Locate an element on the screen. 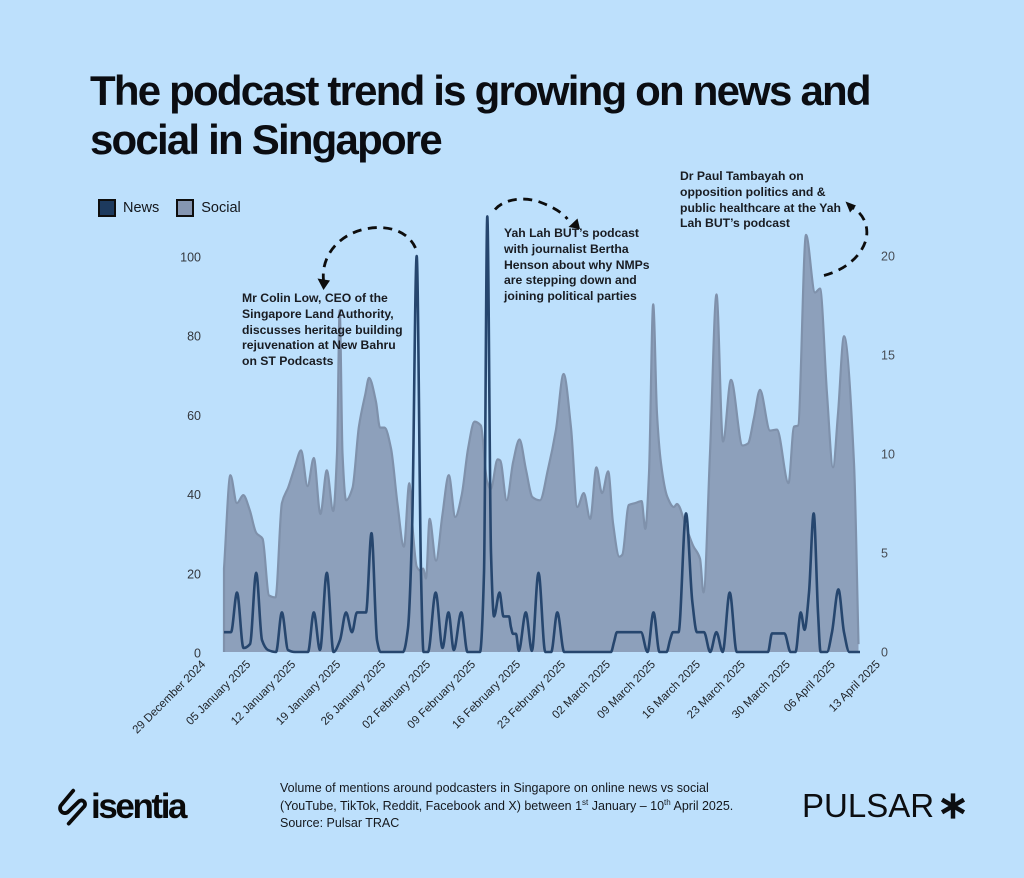 The height and width of the screenshot is (878, 1024). svg-text: 29 December 2024 is located at coordinates (170, 697).